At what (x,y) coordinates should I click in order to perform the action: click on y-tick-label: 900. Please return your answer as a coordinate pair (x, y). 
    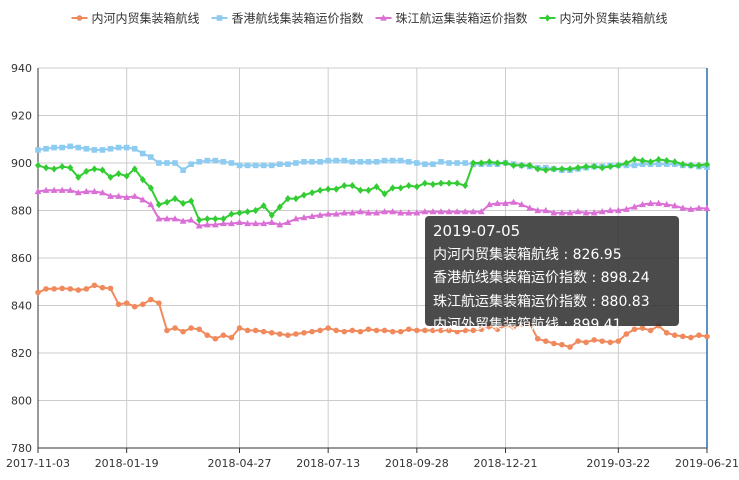
    Looking at the image, I should click on (21, 163).